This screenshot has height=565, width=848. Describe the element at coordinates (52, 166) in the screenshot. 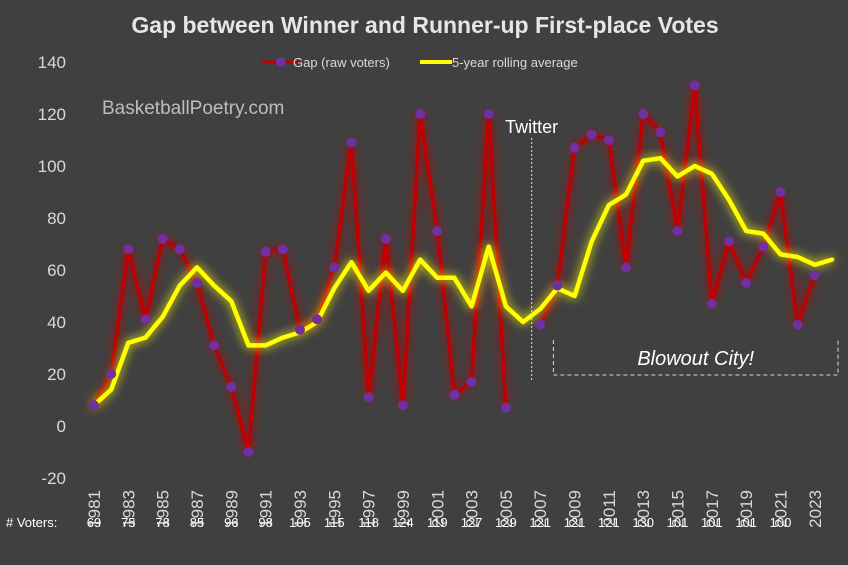

I see `y-tick-label: 100` at that location.